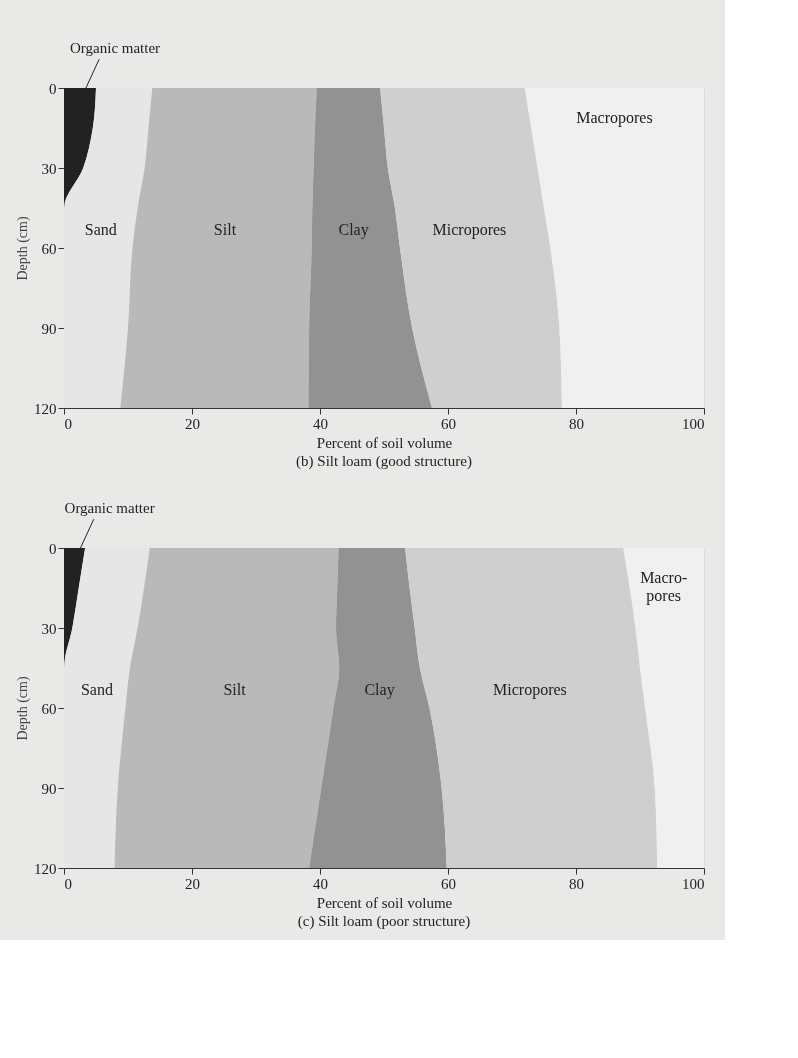 This screenshot has height=1058, width=798. I want to click on text: (b) Silt loam (good structure), so click(384, 461).